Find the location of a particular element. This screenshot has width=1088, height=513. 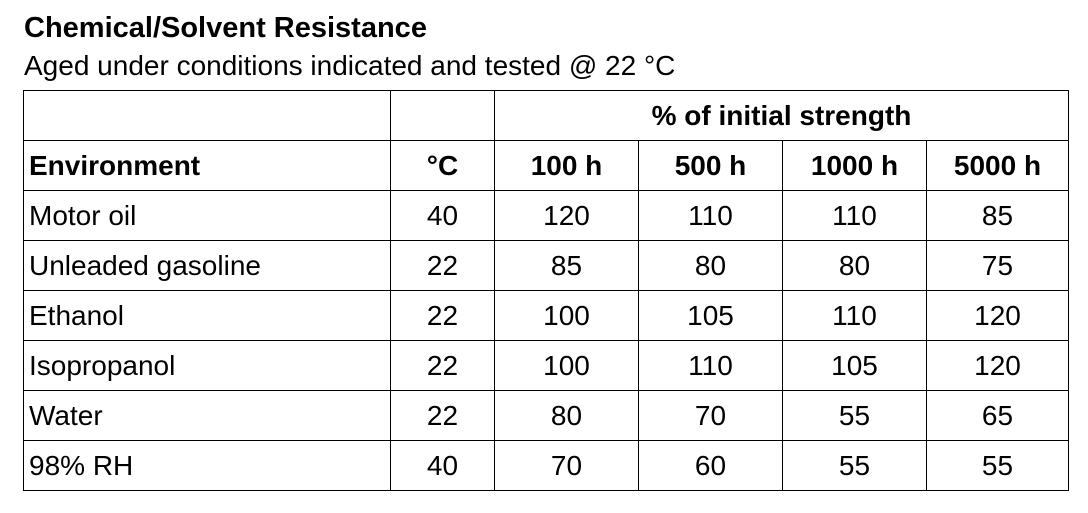

column-header: 500 h is located at coordinates (710, 165).